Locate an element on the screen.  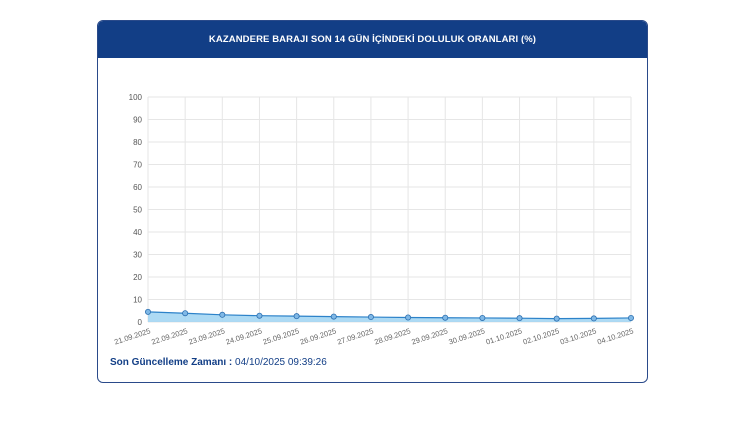
y-tick-label: 90 is located at coordinates (137, 120).